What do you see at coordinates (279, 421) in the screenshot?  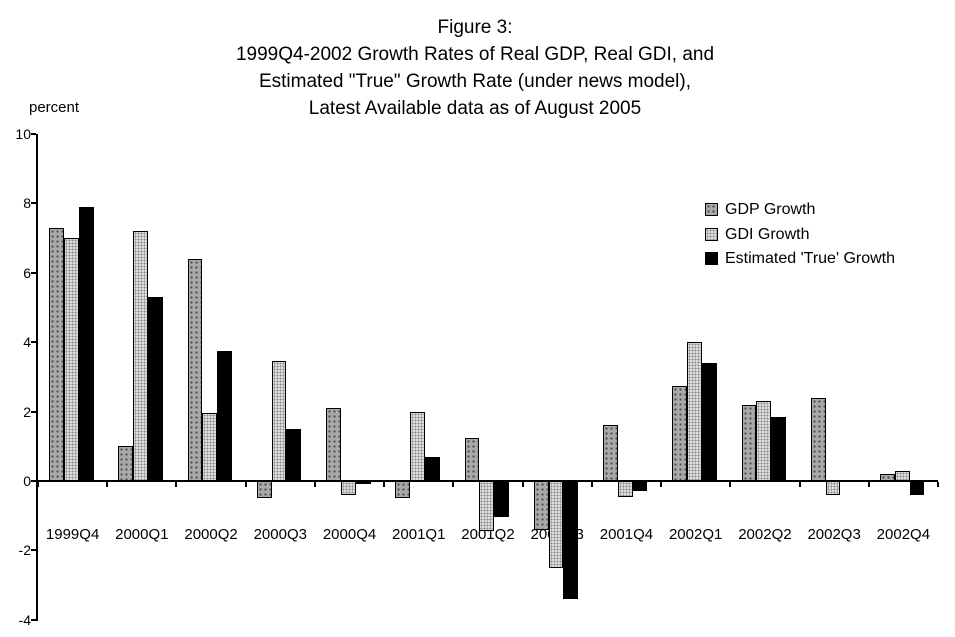 I see `bar-gdi-2000Q3` at bounding box center [279, 421].